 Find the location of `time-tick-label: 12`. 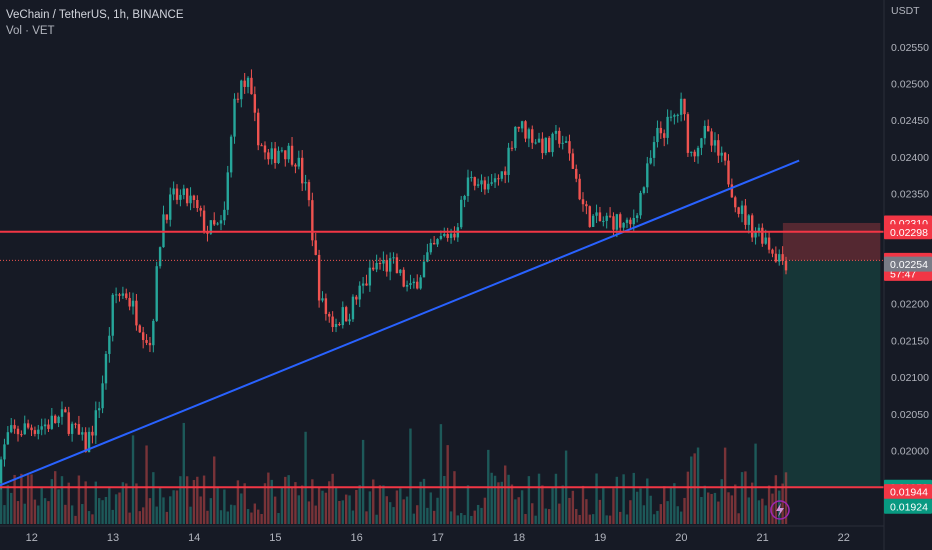

time-tick-label: 12 is located at coordinates (32, 538).